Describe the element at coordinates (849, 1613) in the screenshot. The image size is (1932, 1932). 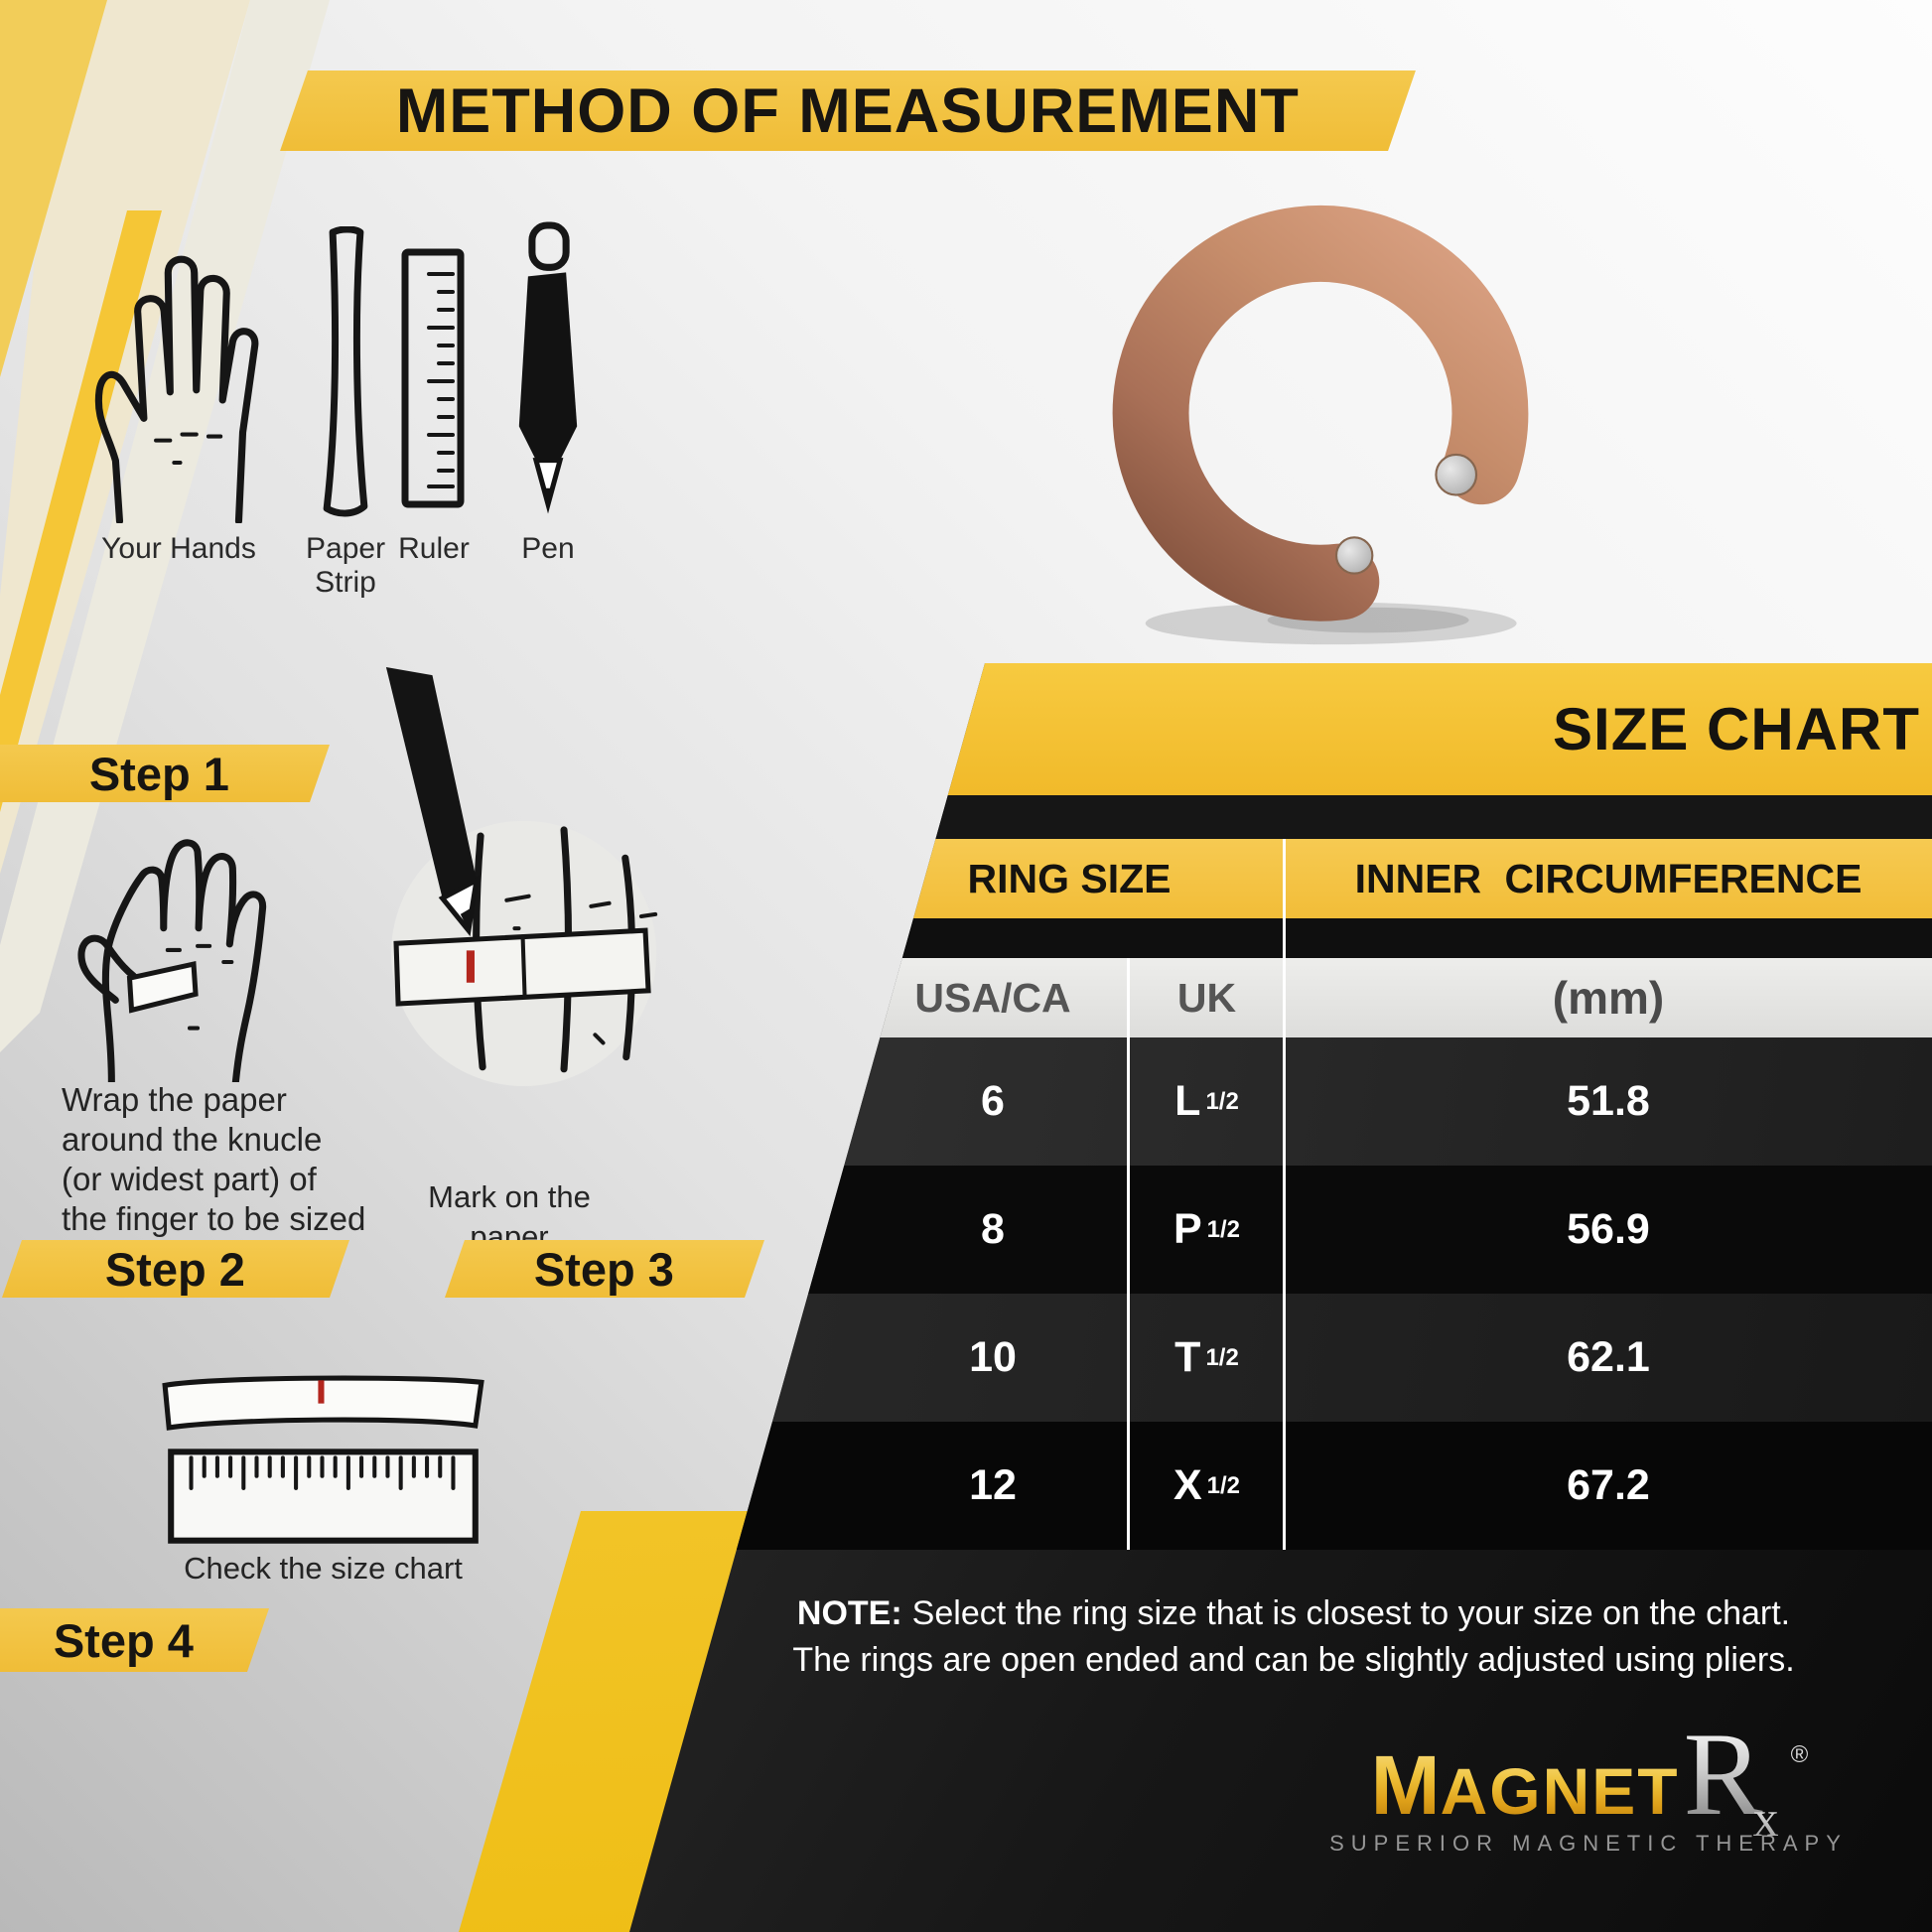
I see `note-label: NOTE:` at that location.